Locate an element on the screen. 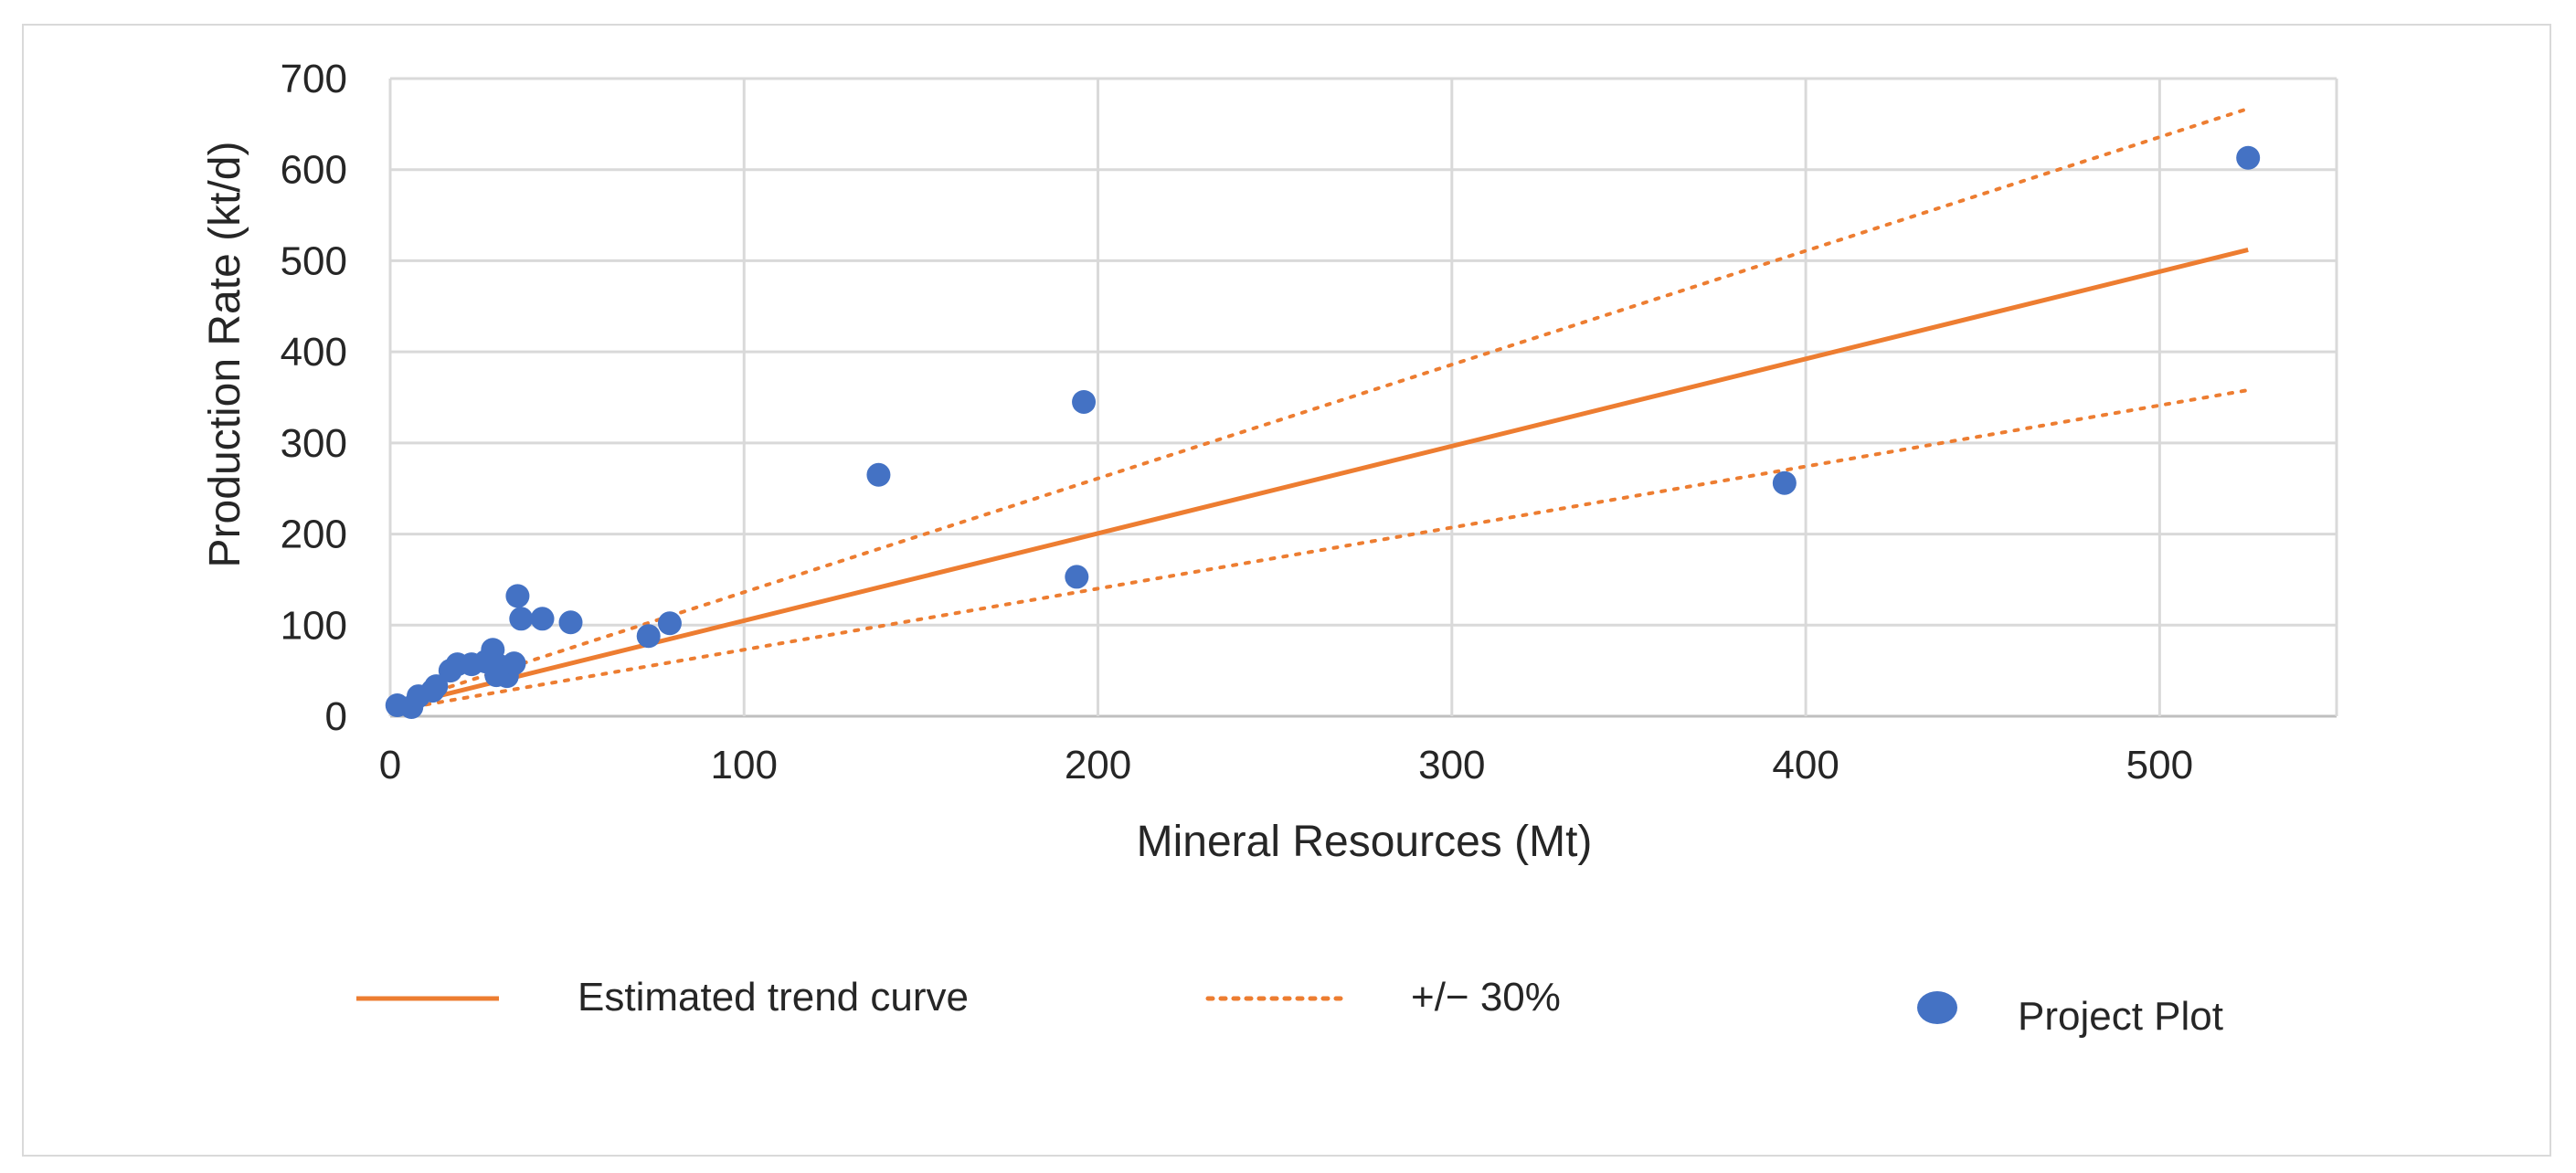 The height and width of the screenshot is (1173, 2576). legend-trend-label: Estimated trend curve is located at coordinates (773, 997).